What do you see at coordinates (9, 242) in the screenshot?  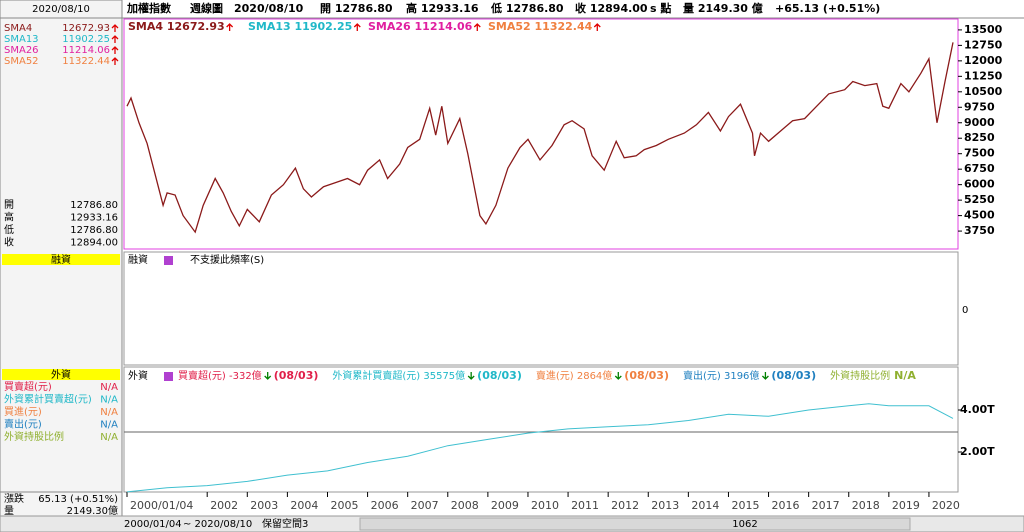 I see `quote-label: 收` at bounding box center [9, 242].